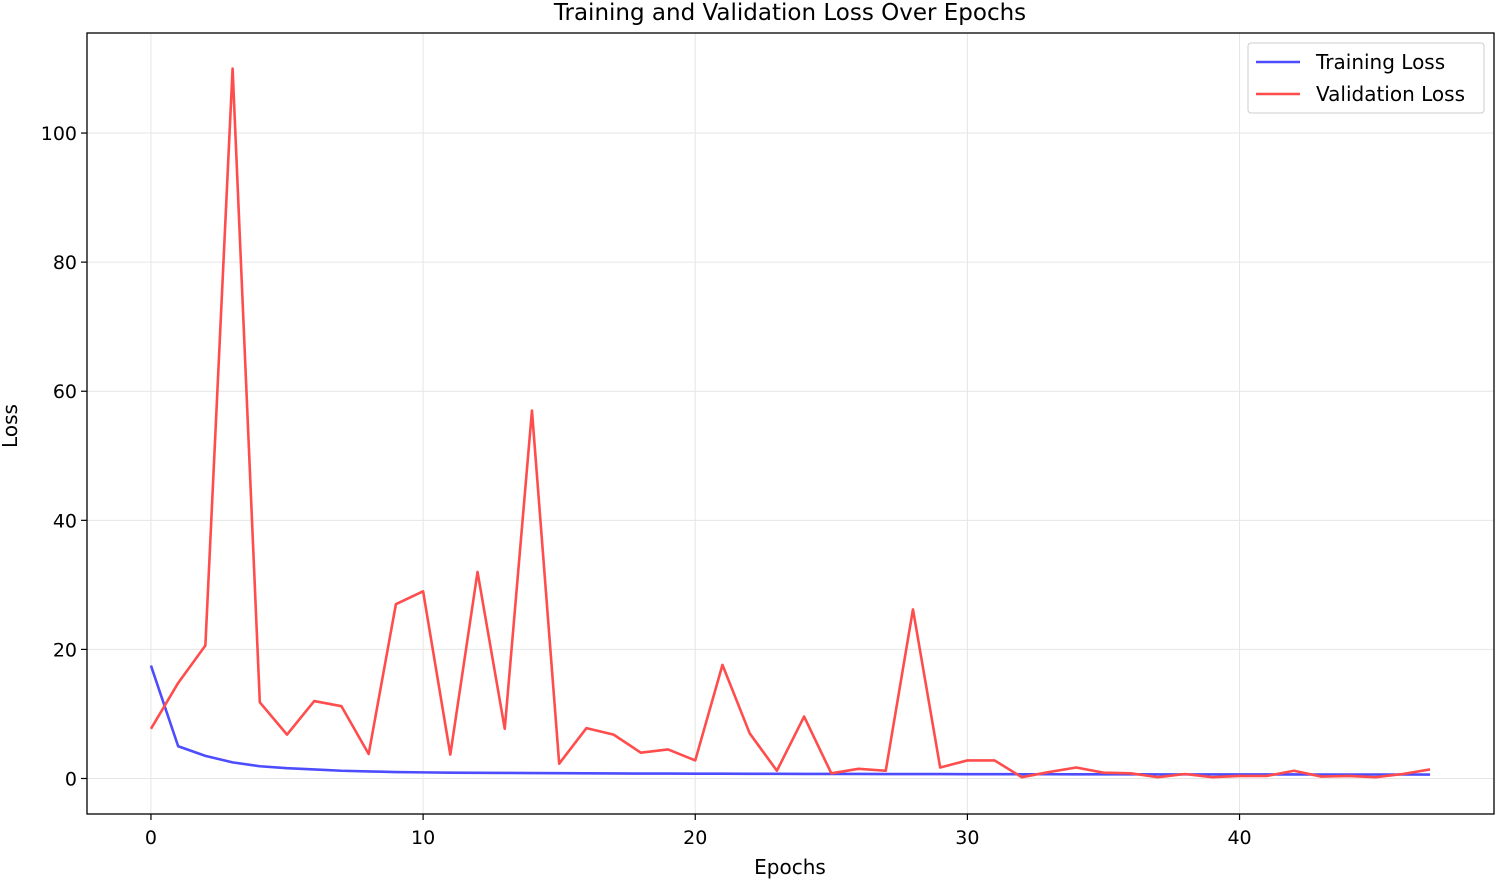  I want to click on legend-box, so click(1366, 78).